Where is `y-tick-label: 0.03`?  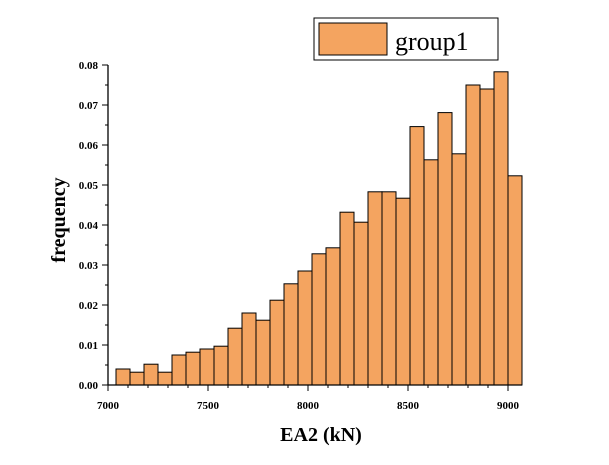 y-tick-label: 0.03 is located at coordinates (89, 266).